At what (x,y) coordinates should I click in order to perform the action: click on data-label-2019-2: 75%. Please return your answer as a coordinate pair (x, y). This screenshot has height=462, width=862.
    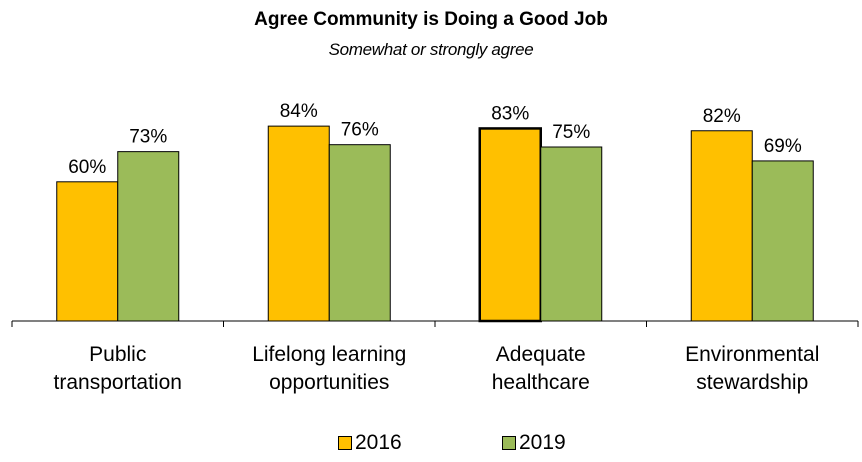
    Looking at the image, I should click on (571, 132).